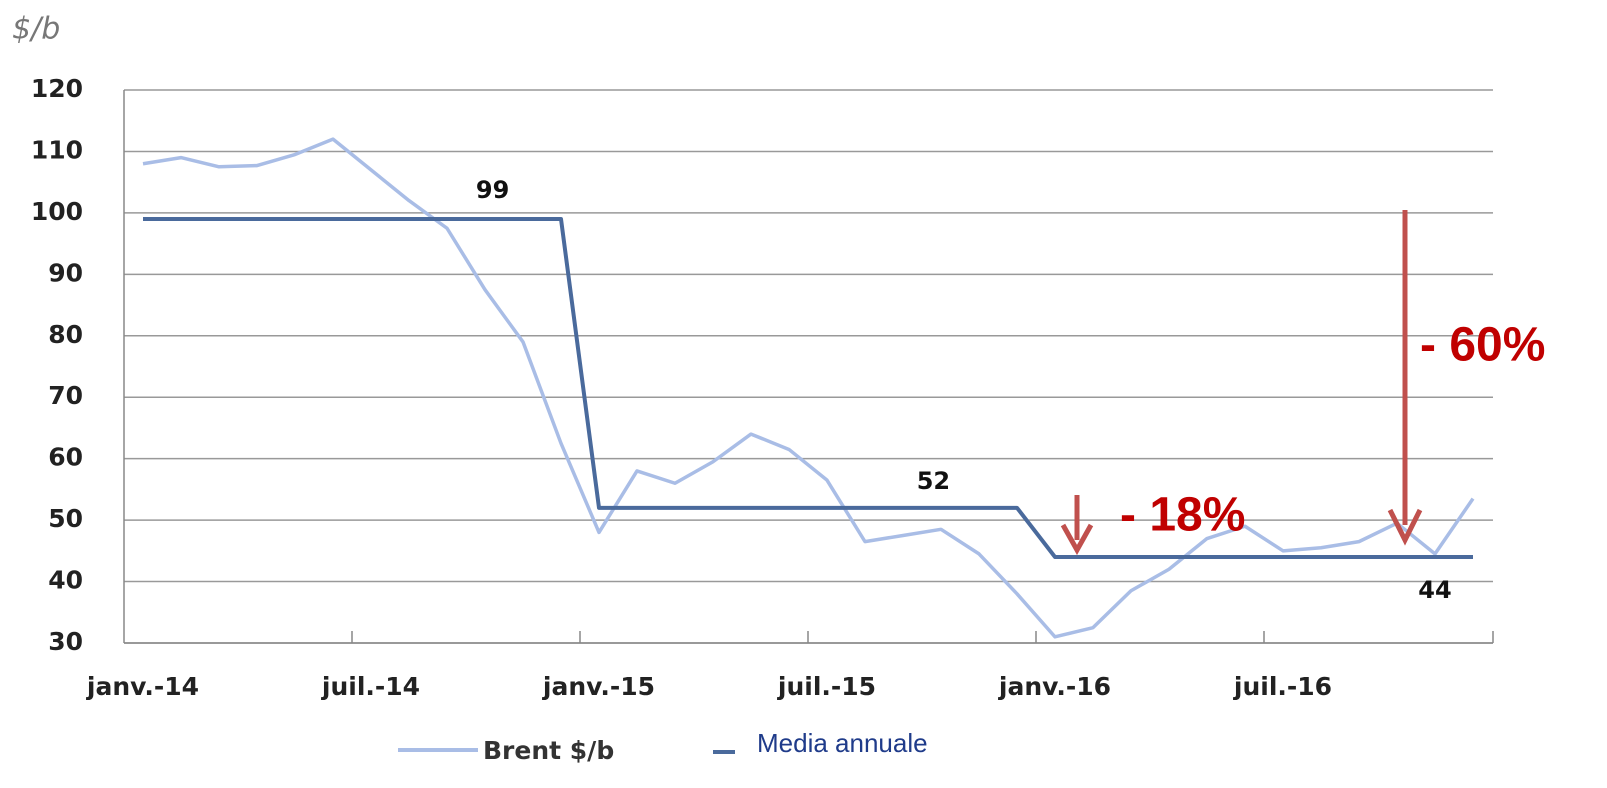 The height and width of the screenshot is (788, 1607). What do you see at coordinates (65, 395) in the screenshot?
I see `y-tick-label: 70` at bounding box center [65, 395].